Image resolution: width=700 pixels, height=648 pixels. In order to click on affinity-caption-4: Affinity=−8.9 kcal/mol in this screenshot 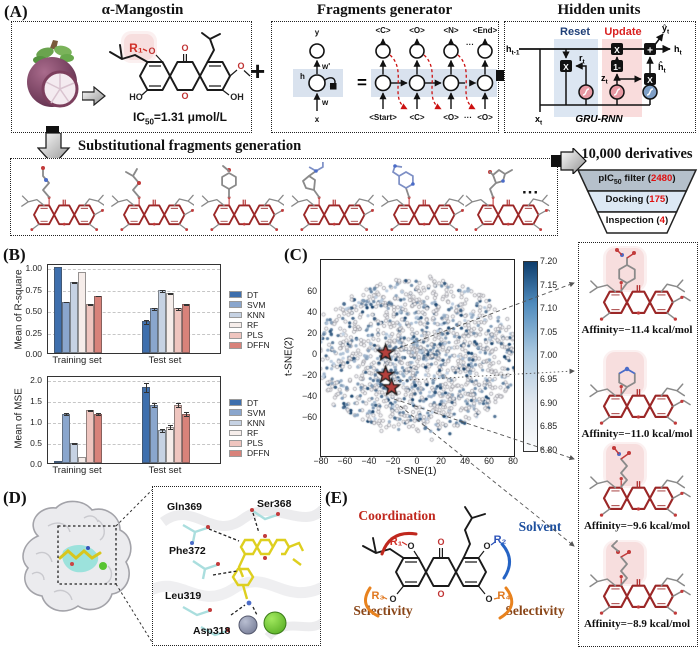, I will do `click(637, 624)`.